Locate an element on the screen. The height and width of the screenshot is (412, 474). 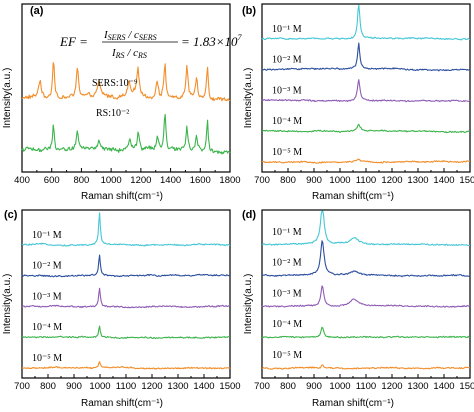
panel-c-ylabel: Intensity(a.u.) is located at coordinates (7, 304).